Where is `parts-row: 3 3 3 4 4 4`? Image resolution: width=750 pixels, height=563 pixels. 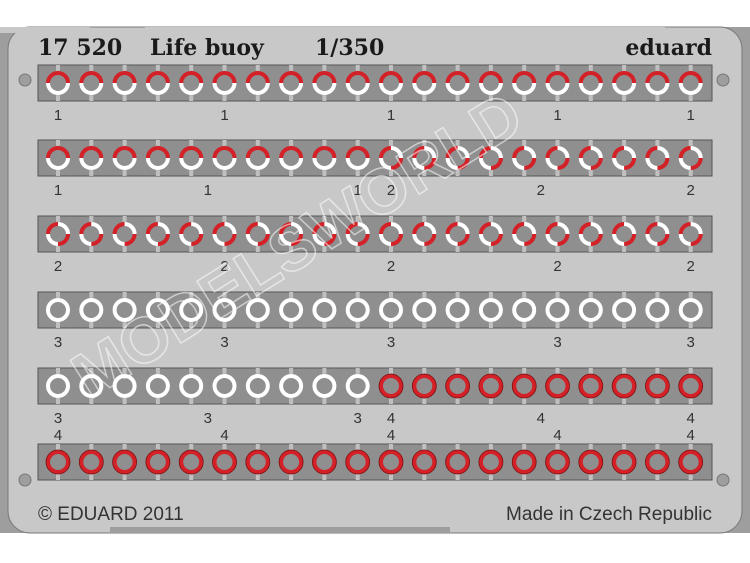 parts-row: 3 3 3 4 4 4 is located at coordinates (375, 397).